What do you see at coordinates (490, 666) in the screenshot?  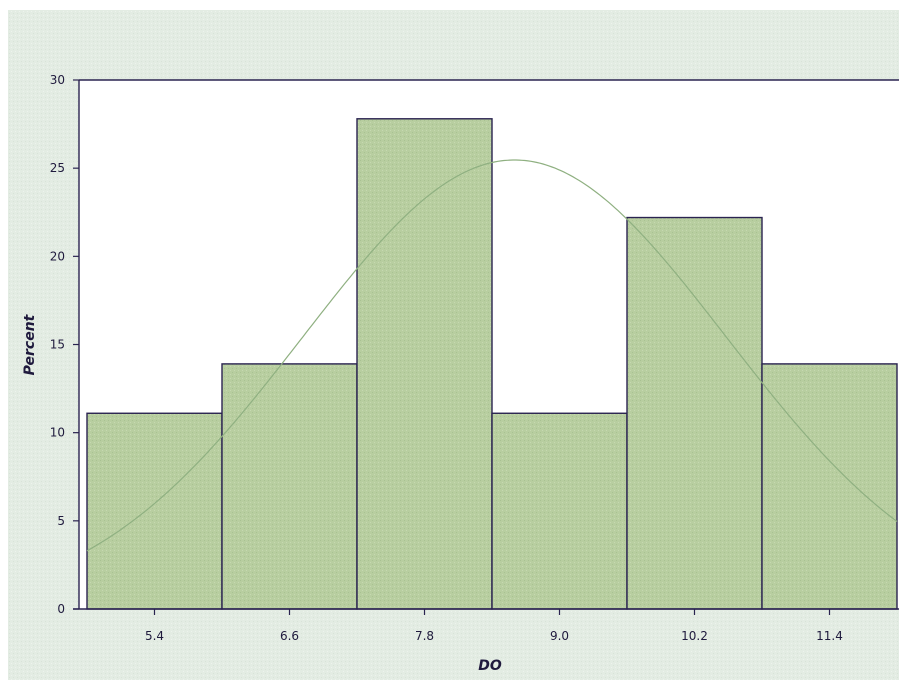 I see `x-axis-label: DO` at bounding box center [490, 666].